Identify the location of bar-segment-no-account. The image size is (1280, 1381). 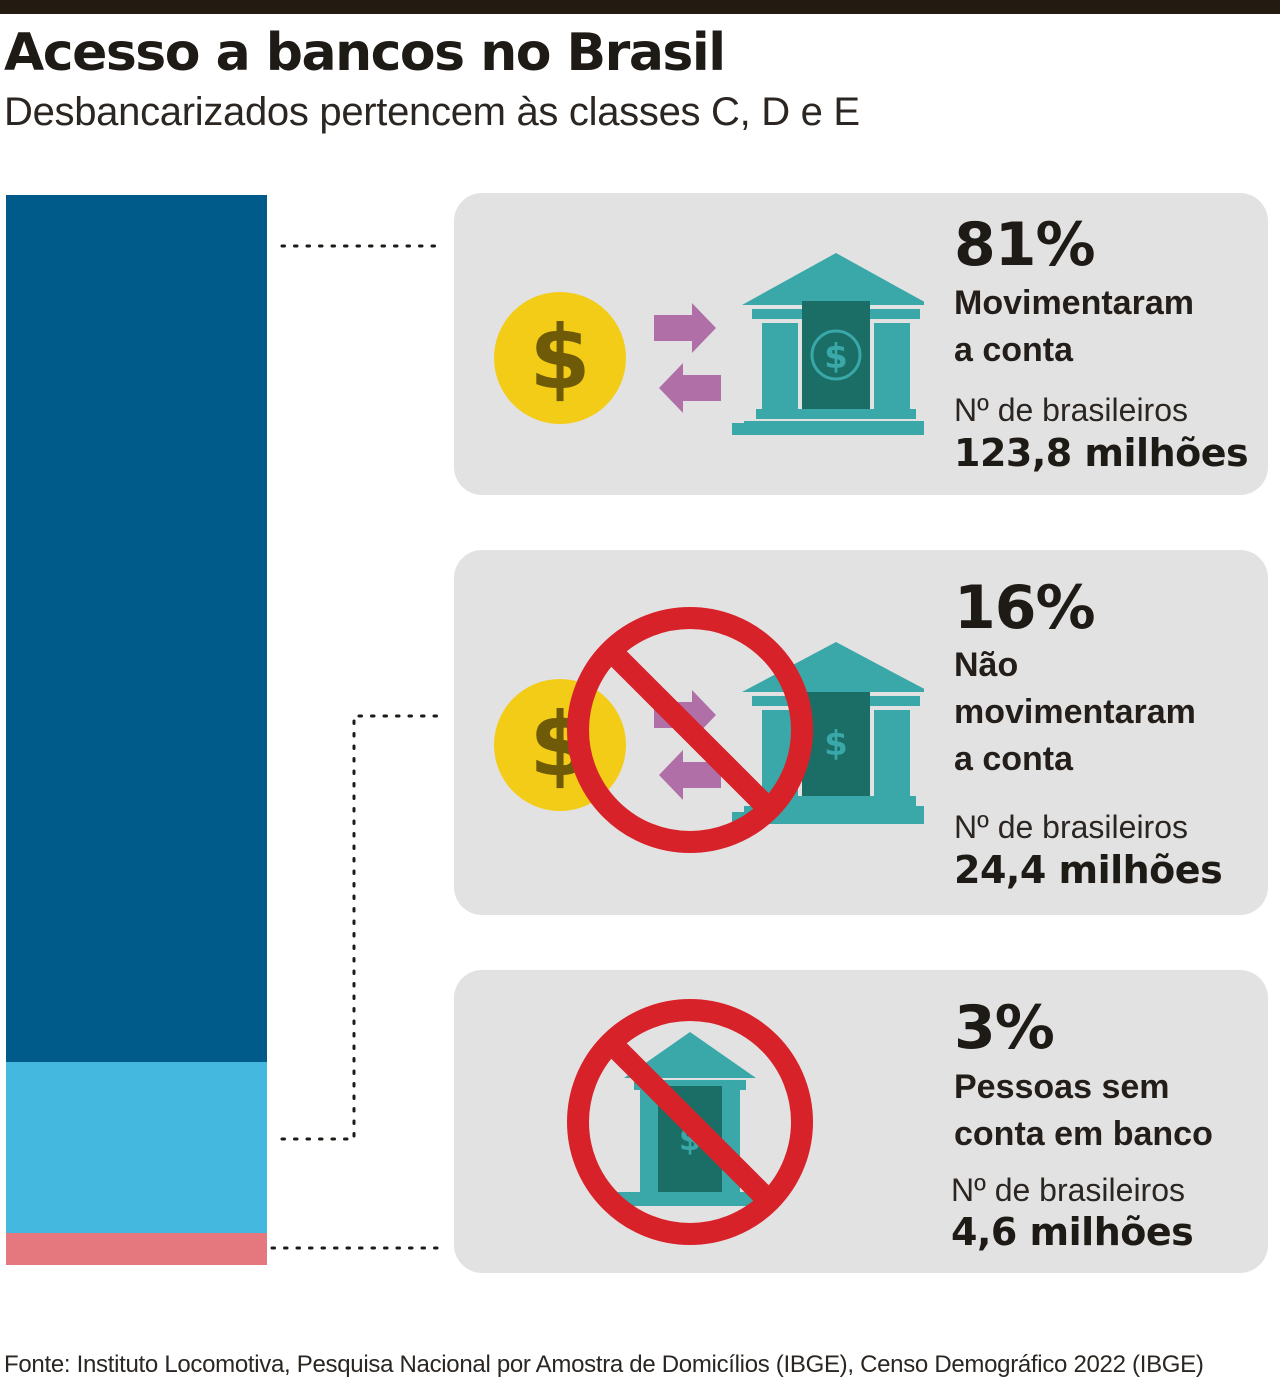
(136, 1248).